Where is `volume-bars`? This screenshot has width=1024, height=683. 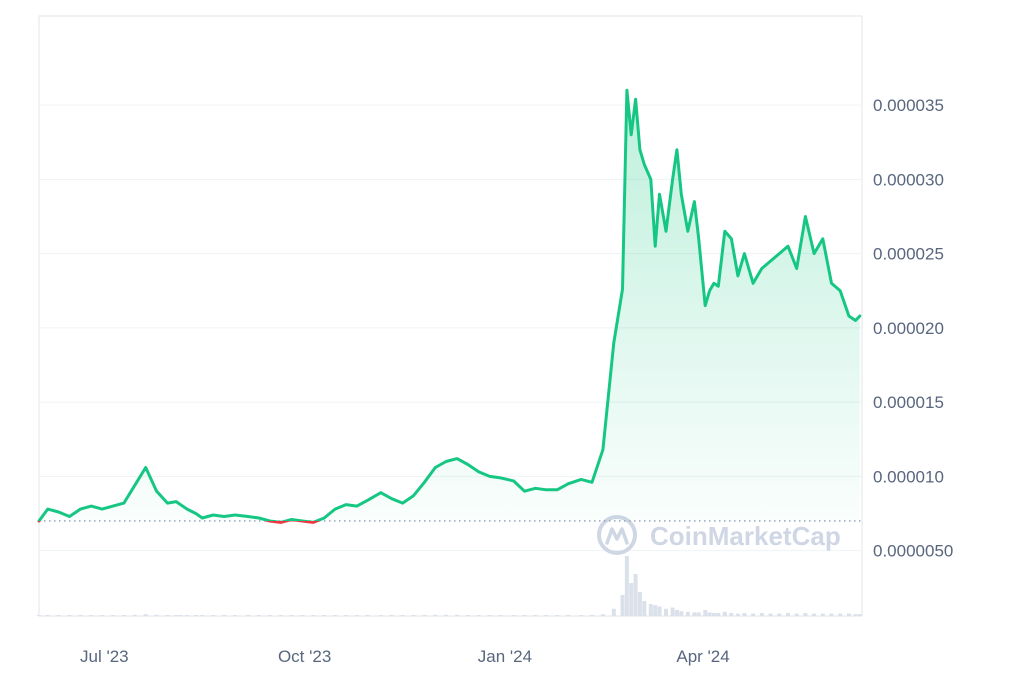 volume-bars is located at coordinates (449, 586).